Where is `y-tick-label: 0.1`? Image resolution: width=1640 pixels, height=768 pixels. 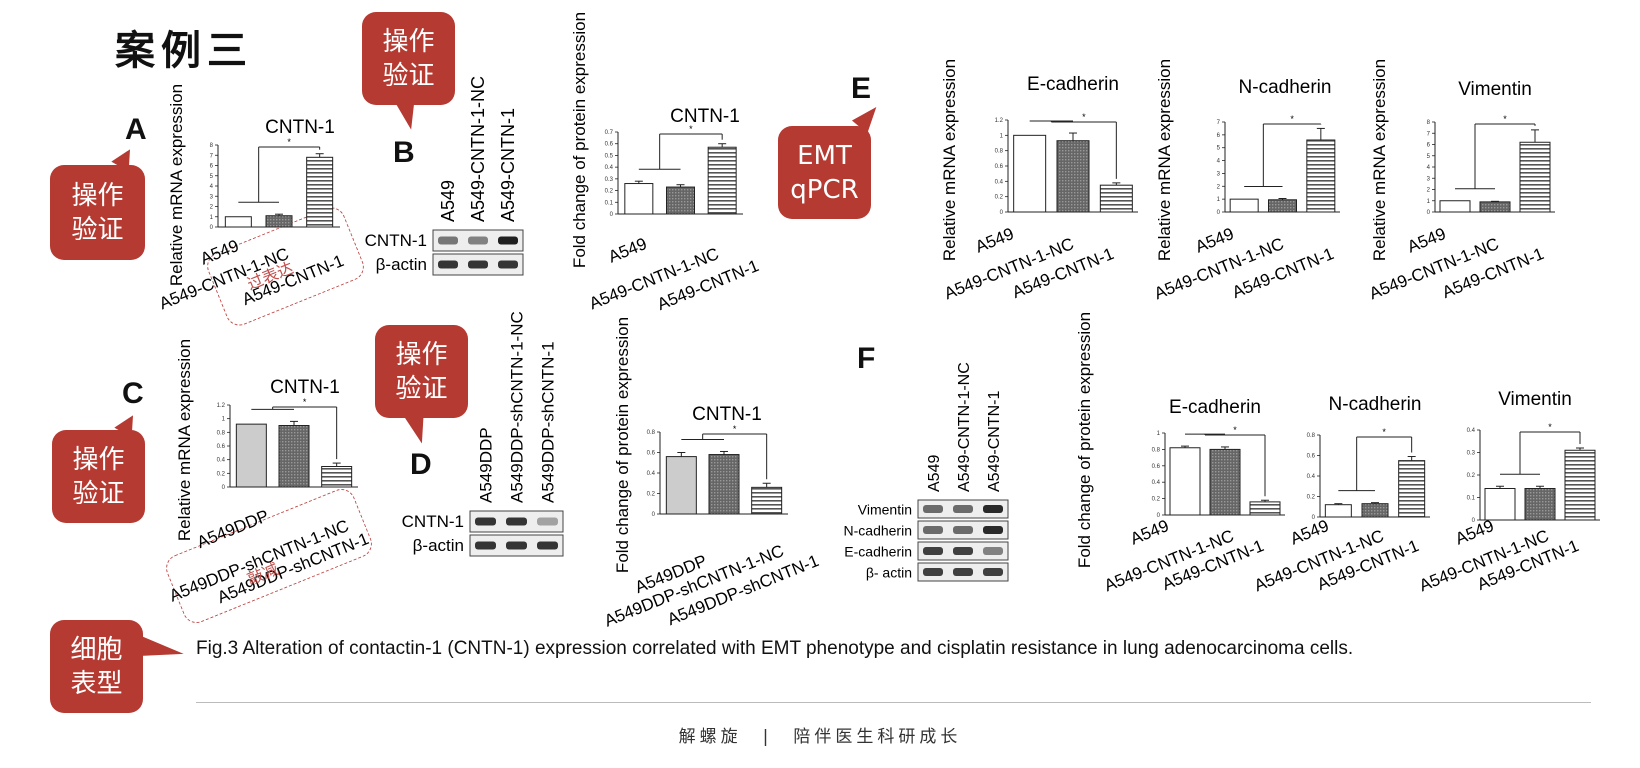 y-tick-label: 0.1 is located at coordinates (609, 203).